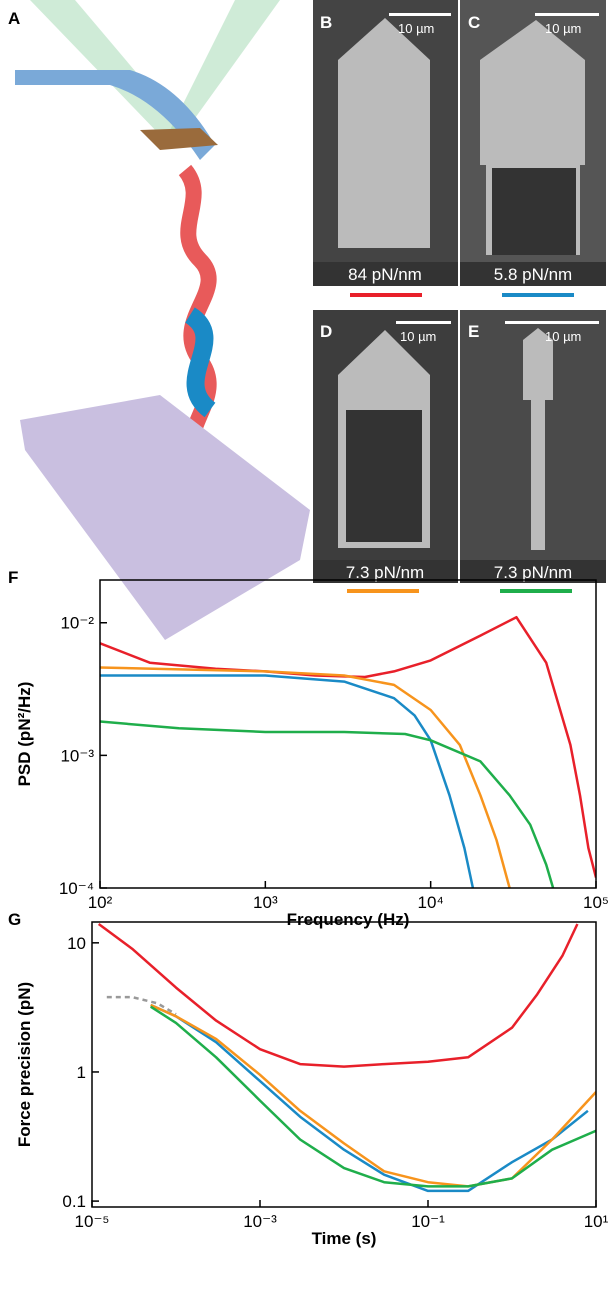  Describe the element at coordinates (596, 1221) in the screenshot. I see `x-tick-label: 10¹` at that location.